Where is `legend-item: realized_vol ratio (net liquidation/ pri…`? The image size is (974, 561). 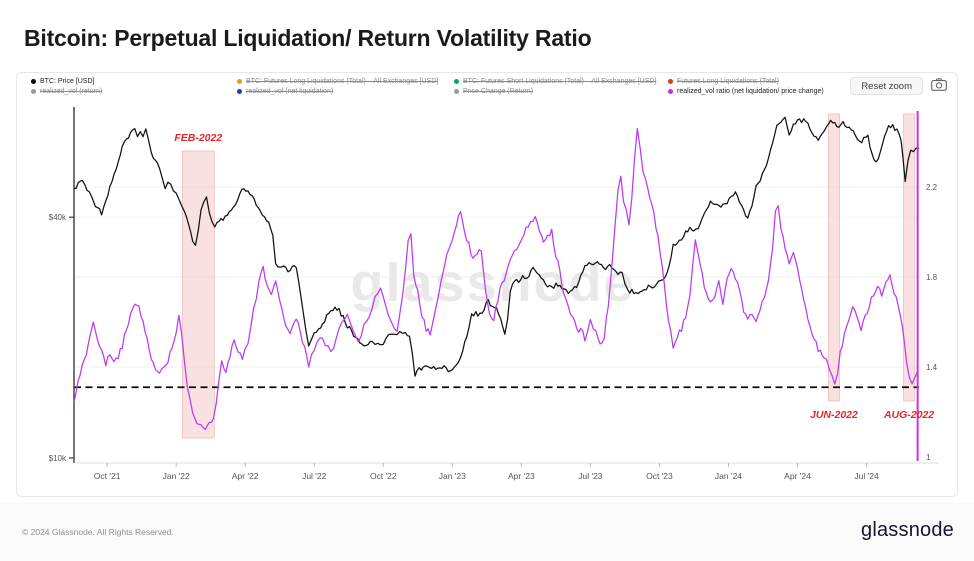
legend-item: realized_vol ratio (net liquidation/ pri… is located at coordinates (746, 91).